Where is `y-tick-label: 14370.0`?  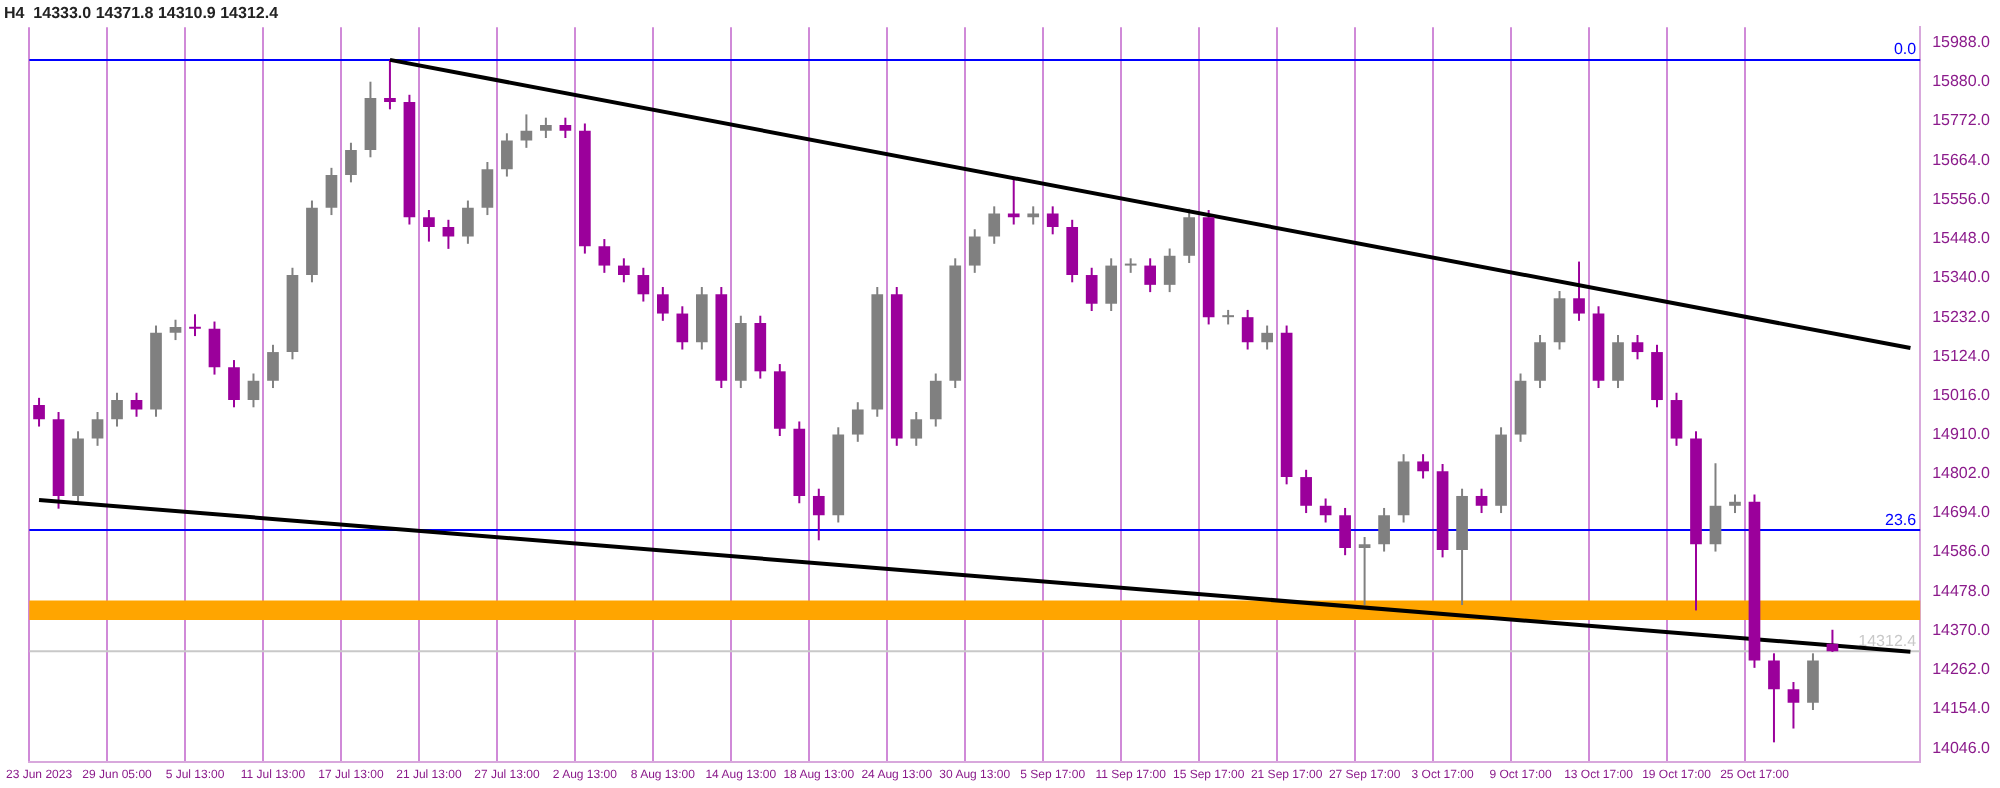 y-tick-label: 14370.0 is located at coordinates (1962, 629).